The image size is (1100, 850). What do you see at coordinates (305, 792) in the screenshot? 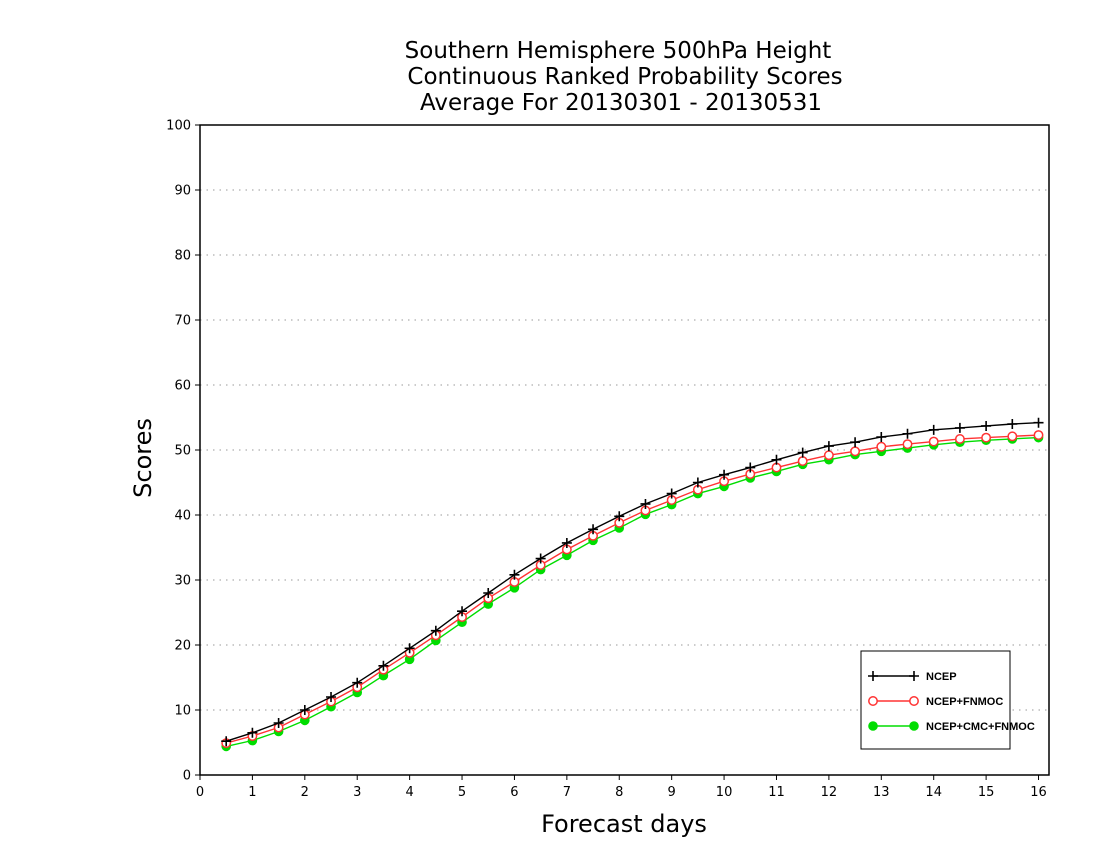
I see `x-tick-label: 2` at bounding box center [305, 792].